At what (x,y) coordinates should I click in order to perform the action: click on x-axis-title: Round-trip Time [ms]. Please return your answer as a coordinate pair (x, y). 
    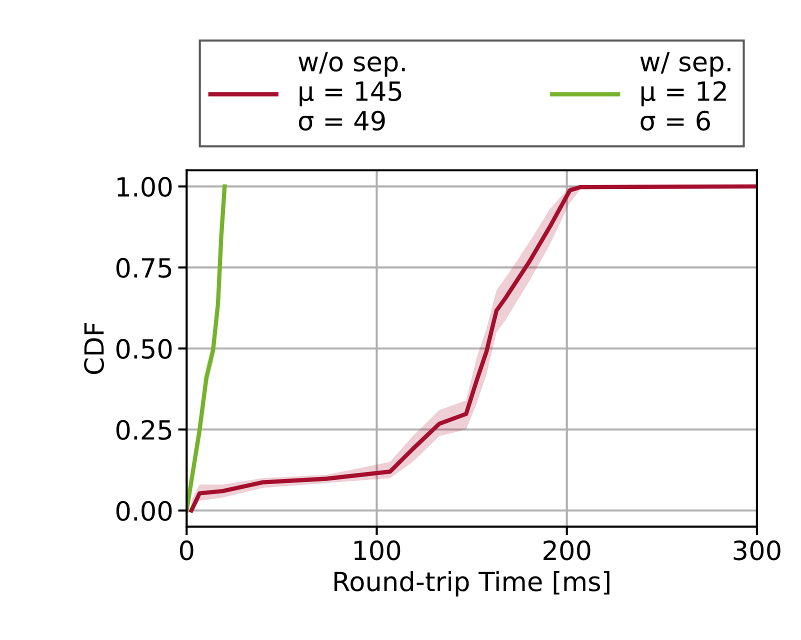
    Looking at the image, I should click on (472, 584).